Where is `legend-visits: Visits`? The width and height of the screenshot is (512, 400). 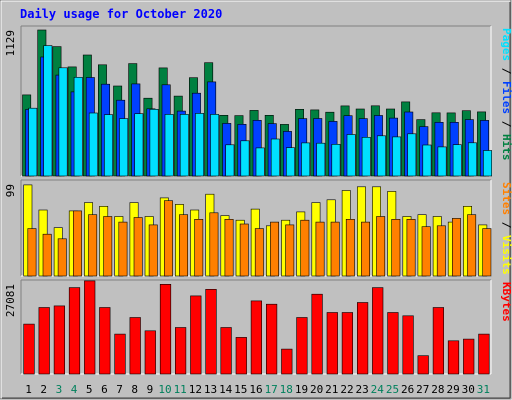 legend-visits: Visits is located at coordinates (506, 255).